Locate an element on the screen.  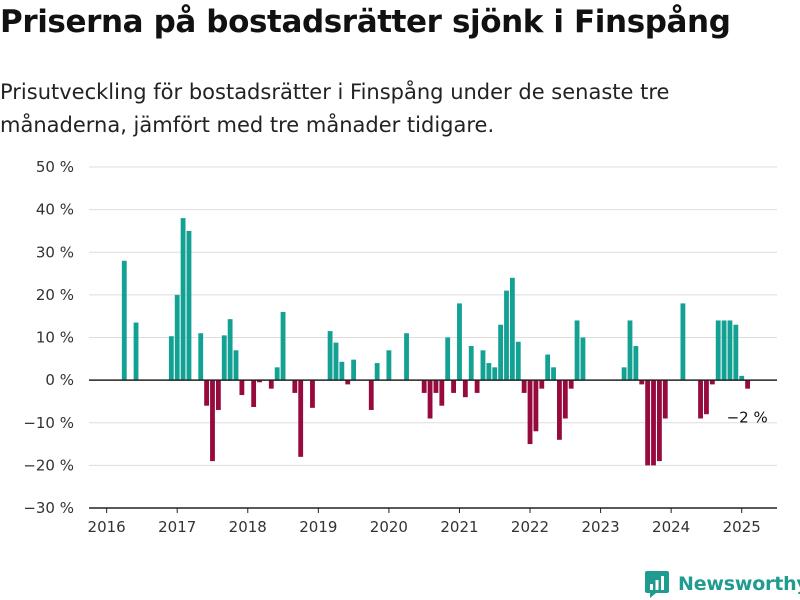
annotations: −2 % is located at coordinates (747, 418).